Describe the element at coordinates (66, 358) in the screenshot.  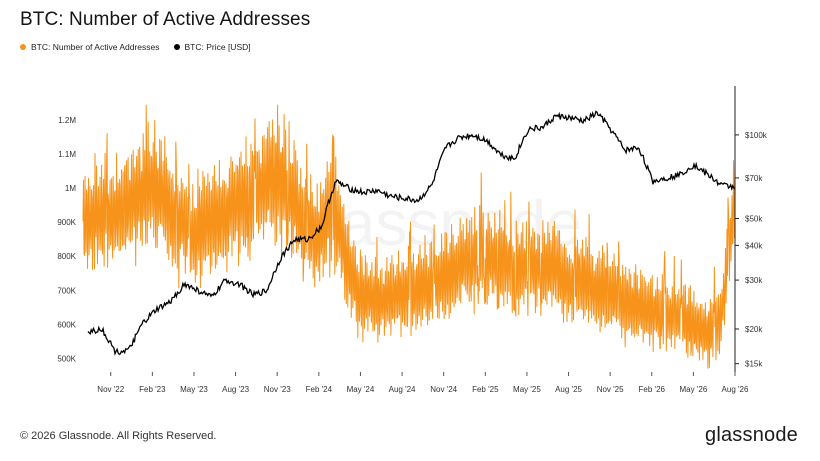
I see `left-tick-label: 500K` at that location.